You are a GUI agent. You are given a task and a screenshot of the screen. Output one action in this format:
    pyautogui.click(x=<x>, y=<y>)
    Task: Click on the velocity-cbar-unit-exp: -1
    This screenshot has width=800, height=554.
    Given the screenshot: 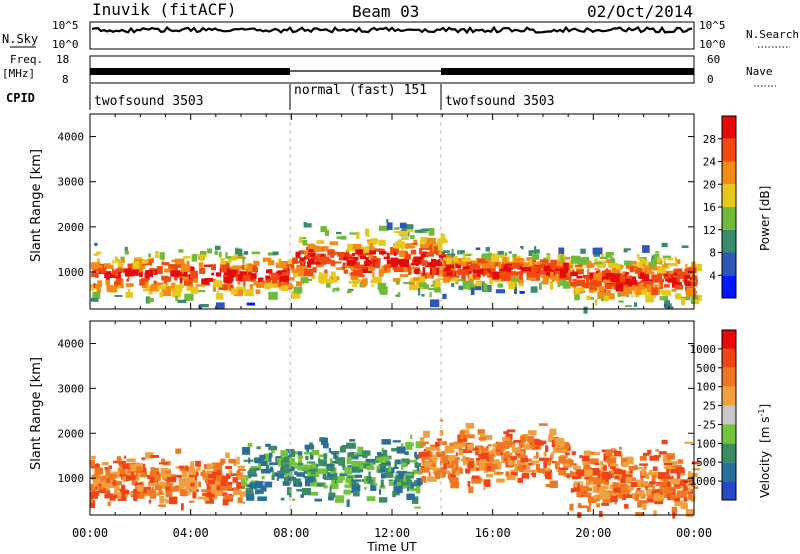 What is the action you would take?
    pyautogui.click(x=761, y=413)
    